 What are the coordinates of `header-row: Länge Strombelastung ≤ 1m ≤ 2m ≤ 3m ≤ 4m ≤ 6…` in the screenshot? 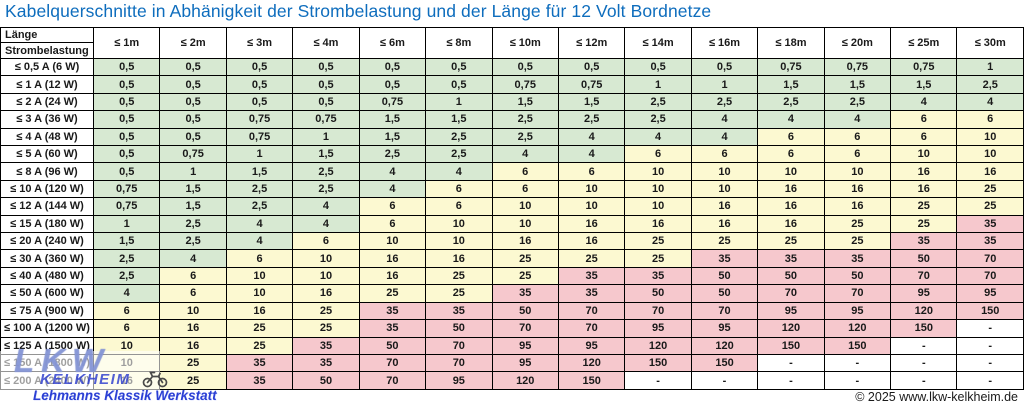 It's located at (512, 43).